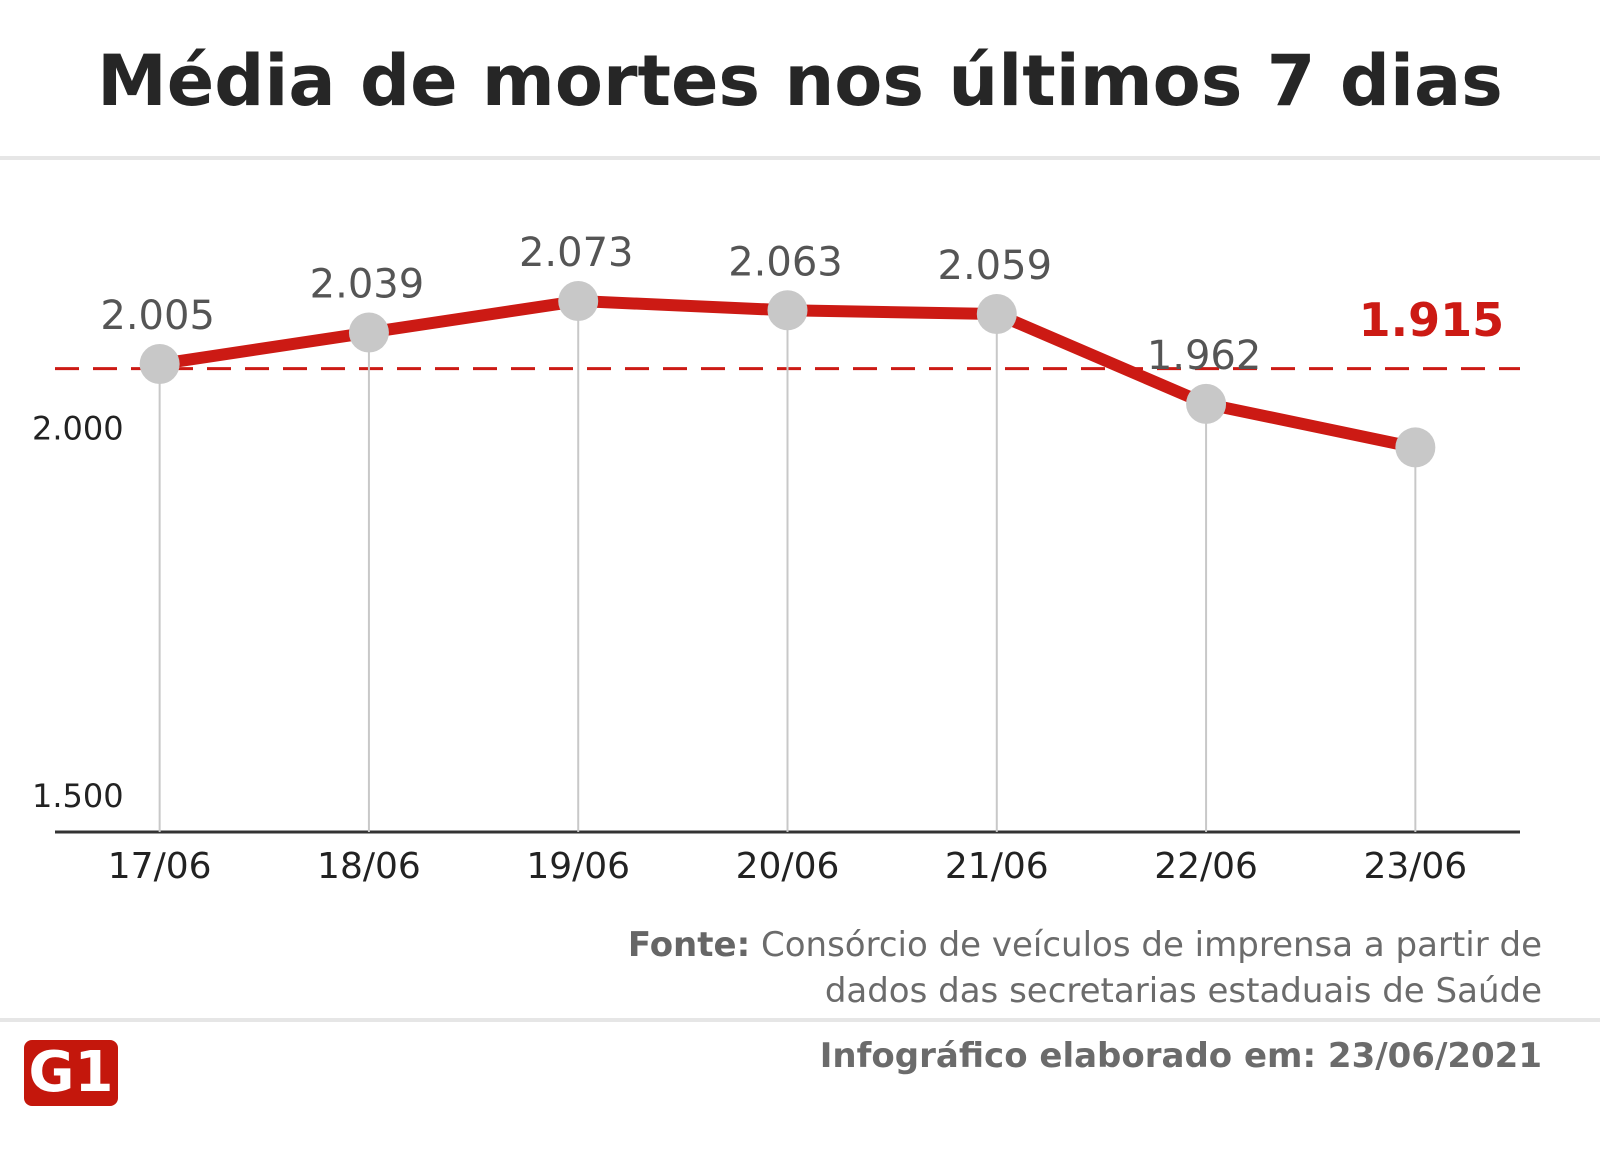 Image resolution: width=1600 pixels, height=1161 pixels. I want to click on x-tick-label: 21/06, so click(997, 866).